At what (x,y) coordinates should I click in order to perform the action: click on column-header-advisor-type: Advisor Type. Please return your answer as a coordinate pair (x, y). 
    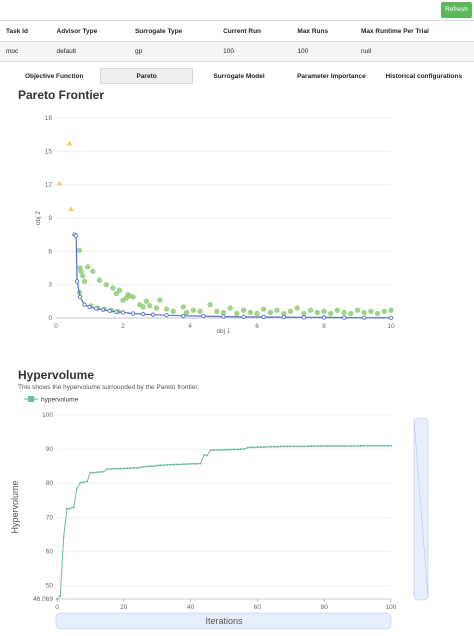
    Looking at the image, I should click on (89, 31).